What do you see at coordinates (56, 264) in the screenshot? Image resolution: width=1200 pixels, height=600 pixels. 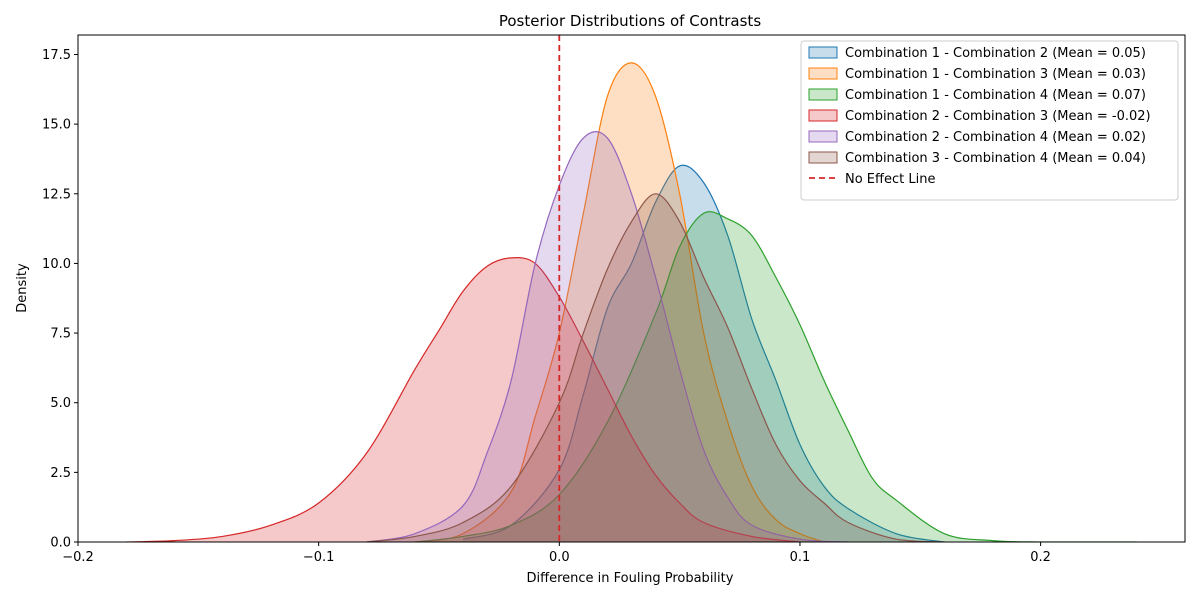 I see `y-tick-label: 10.0` at bounding box center [56, 264].